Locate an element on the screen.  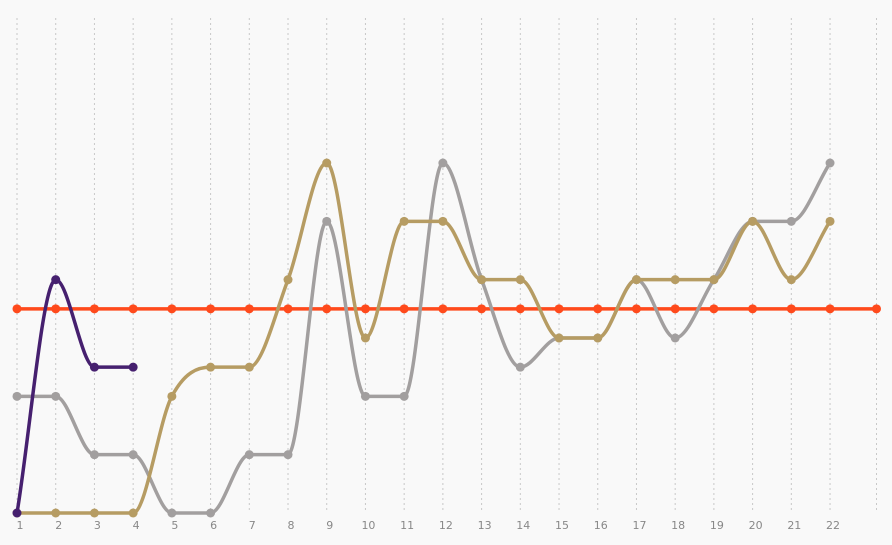
x-tick-label: 6 is located at coordinates (213, 525).